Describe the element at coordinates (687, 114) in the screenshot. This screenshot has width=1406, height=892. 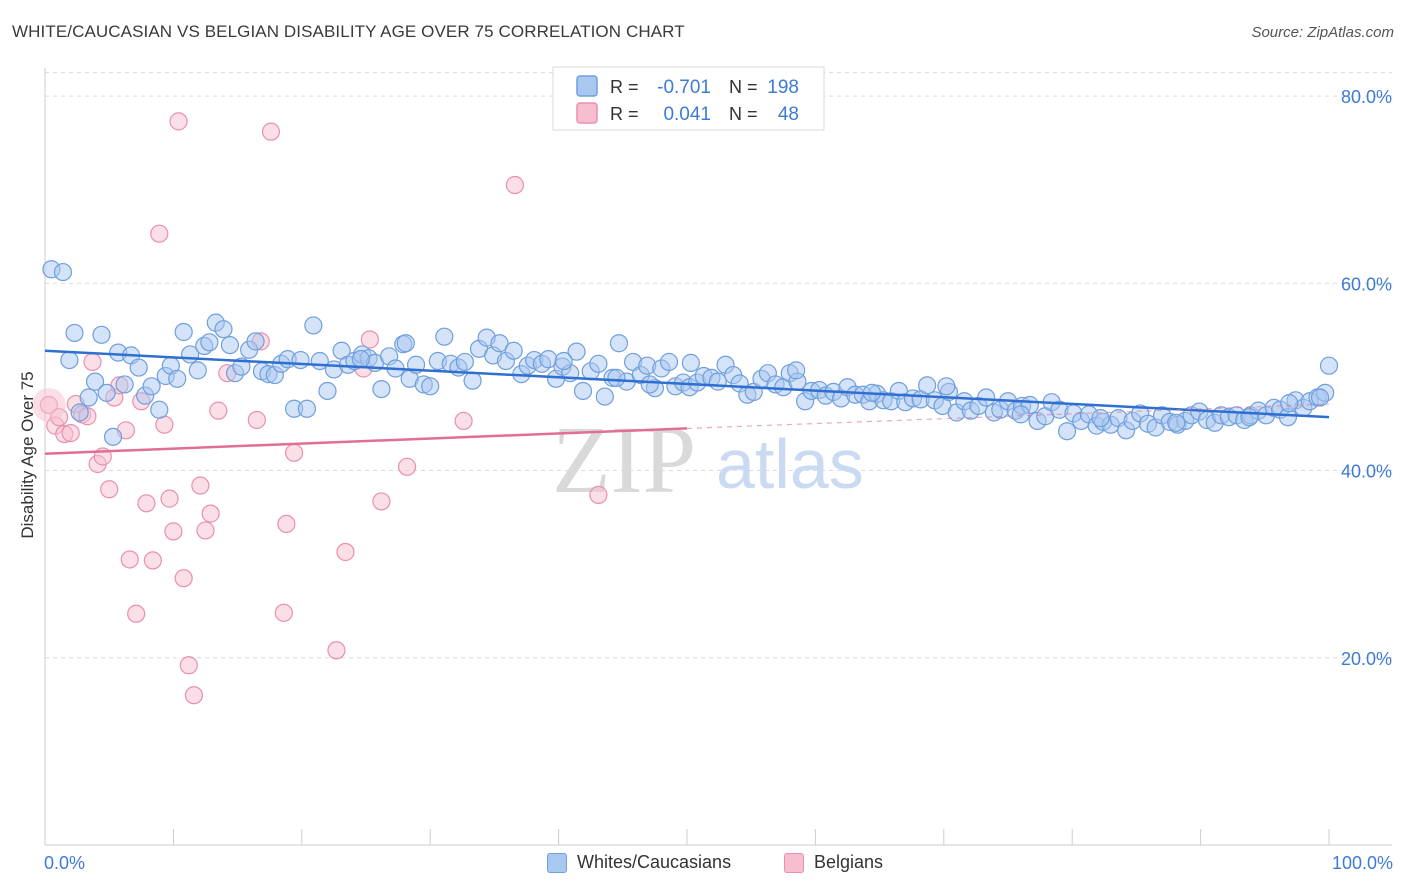
I see `legend-r-value: 0.041` at that location.